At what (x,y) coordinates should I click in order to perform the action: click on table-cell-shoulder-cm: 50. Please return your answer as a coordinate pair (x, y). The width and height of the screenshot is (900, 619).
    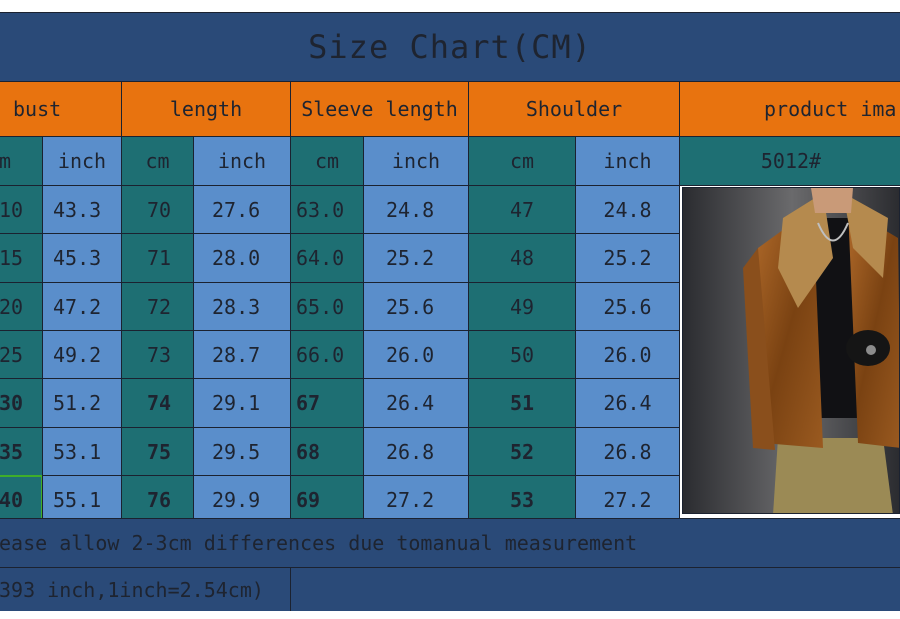
    Looking at the image, I should click on (522, 354).